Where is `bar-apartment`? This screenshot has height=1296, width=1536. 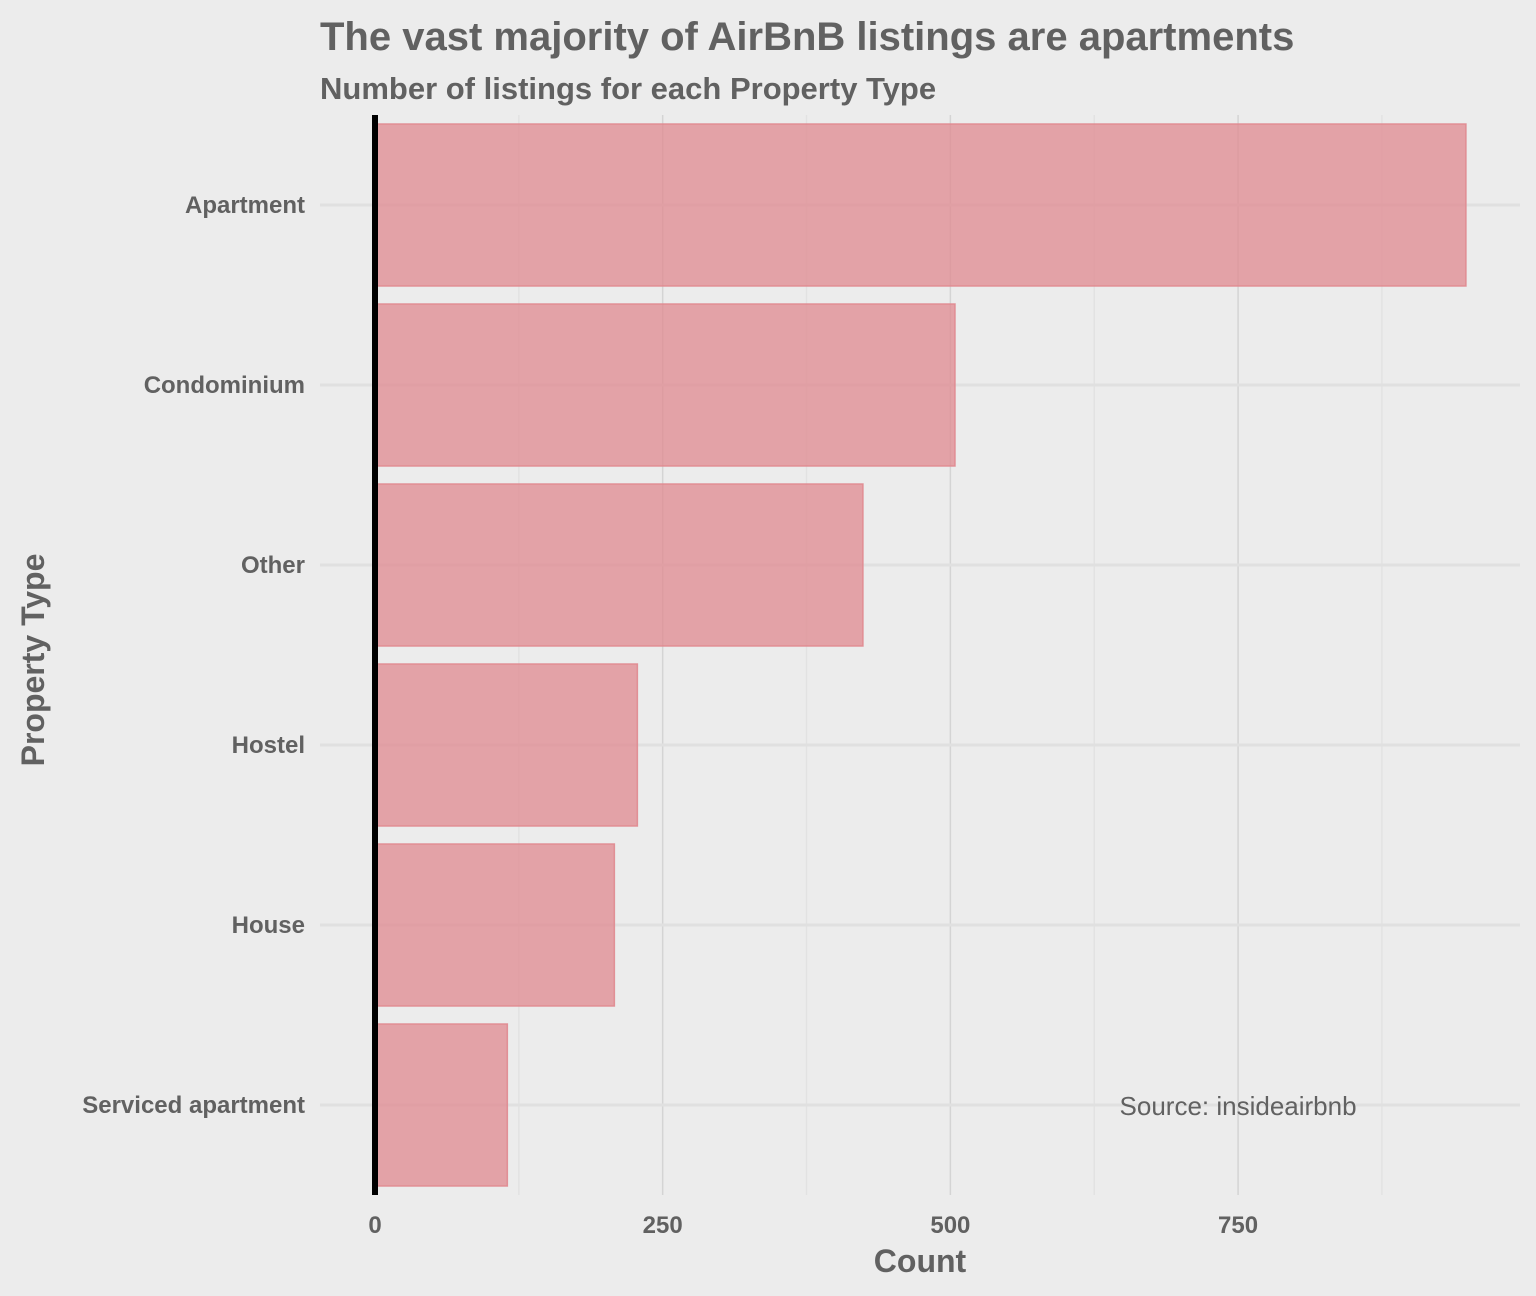
bar-apartment is located at coordinates (920, 205).